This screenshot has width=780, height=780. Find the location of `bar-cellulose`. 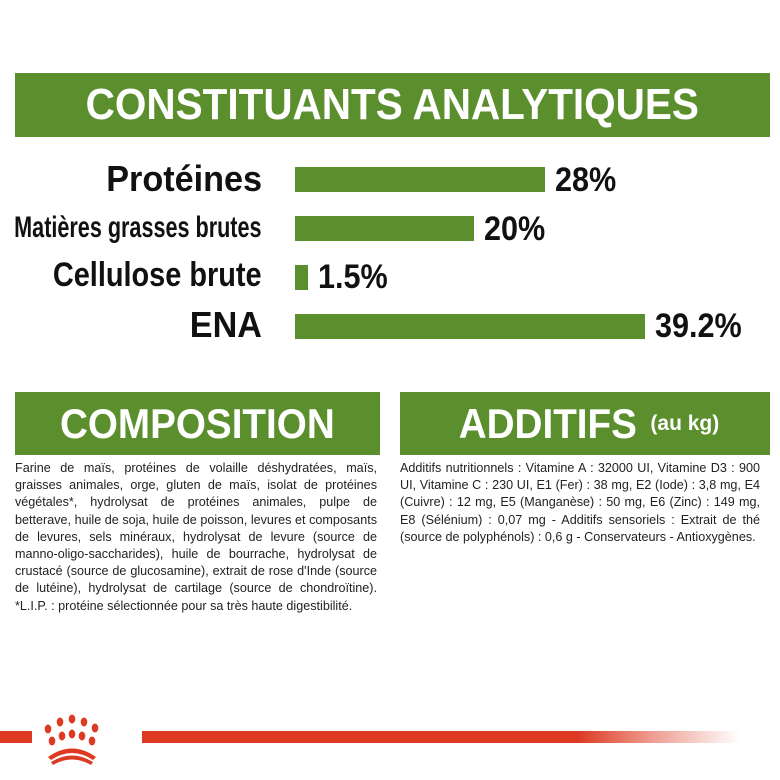

bar-cellulose is located at coordinates (301, 277).